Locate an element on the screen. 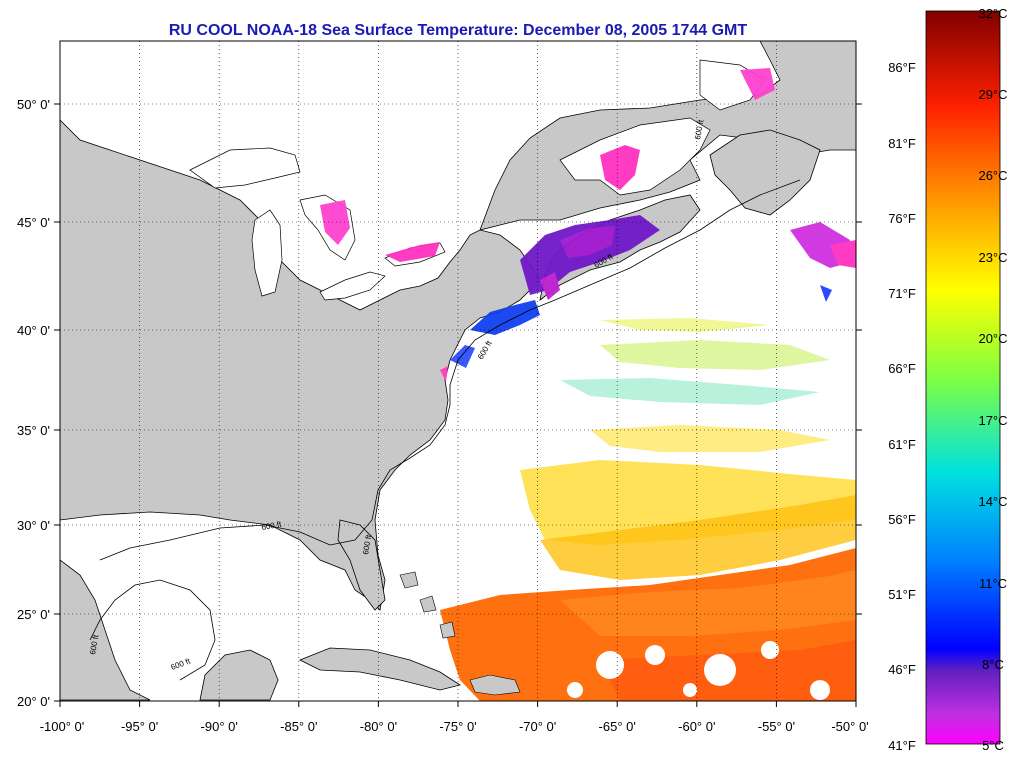 This screenshot has height=761, width=1016. lat-tick-label: 20° 0' is located at coordinates (33, 701).